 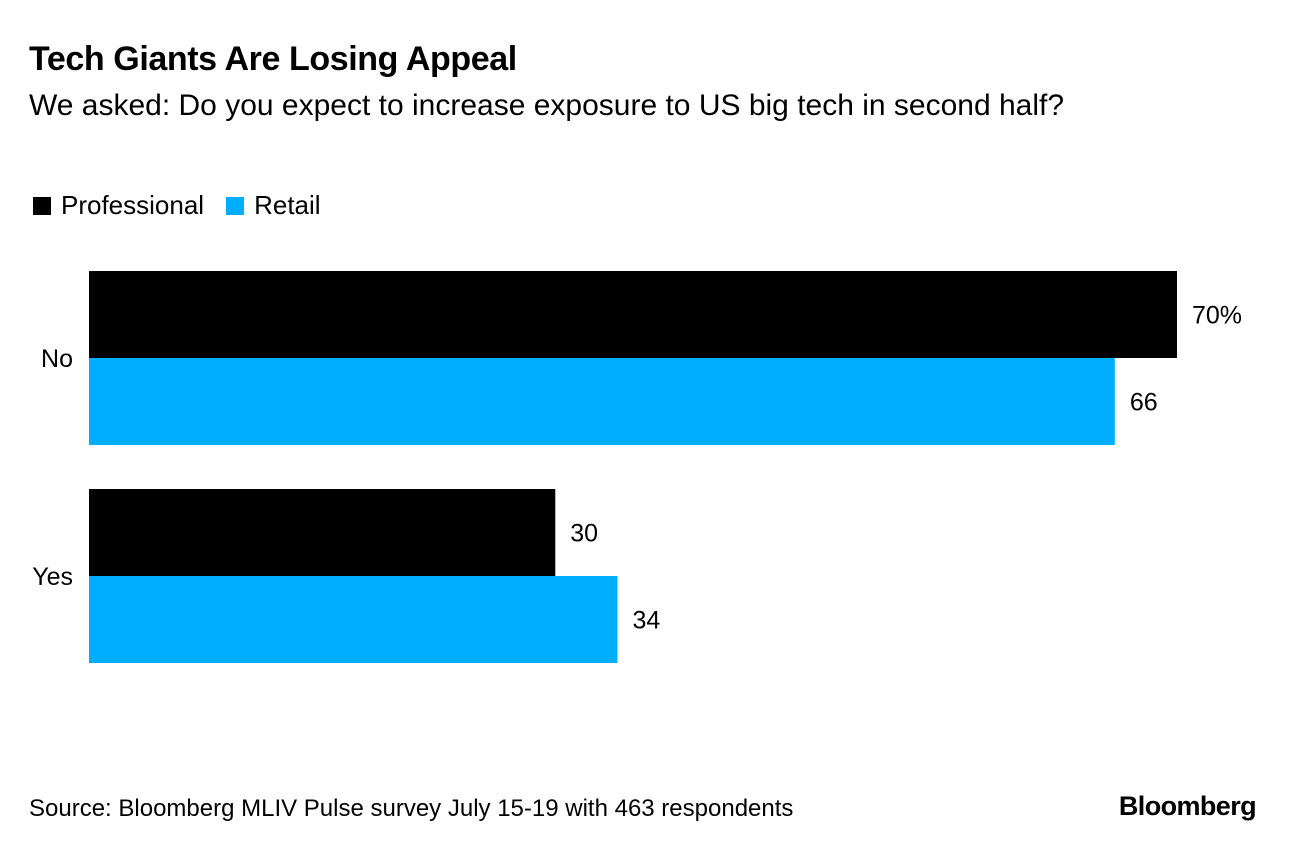 What do you see at coordinates (1217, 316) in the screenshot?
I see `data-label-professional-no: 70%` at bounding box center [1217, 316].